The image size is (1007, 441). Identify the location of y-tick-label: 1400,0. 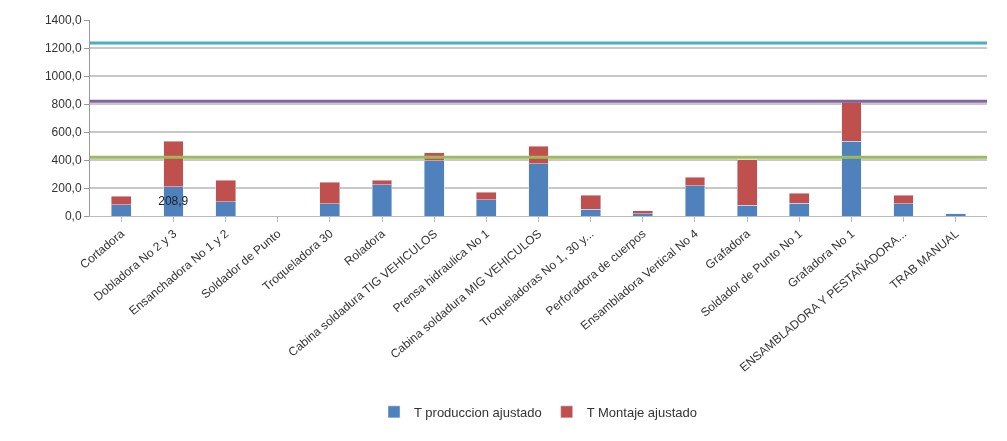
(63, 20).